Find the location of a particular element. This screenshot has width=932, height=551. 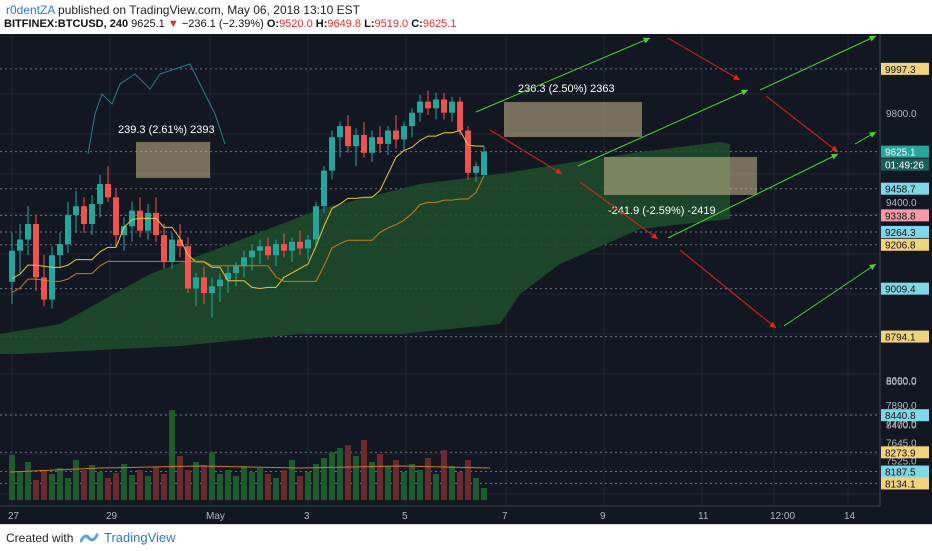

price-badge-label: 8187.5 is located at coordinates (900, 473).